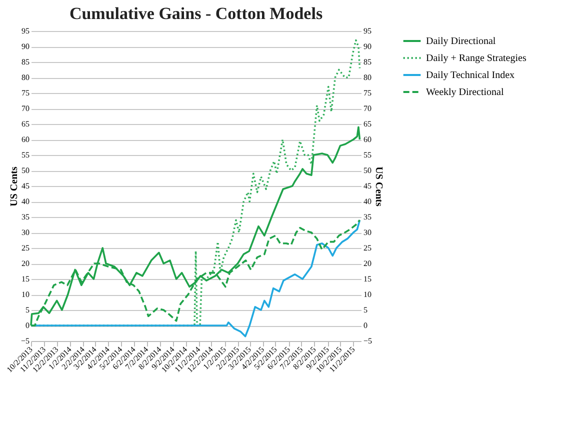  Describe the element at coordinates (368, 139) in the screenshot. I see `y2-tick-label: 60` at that location.